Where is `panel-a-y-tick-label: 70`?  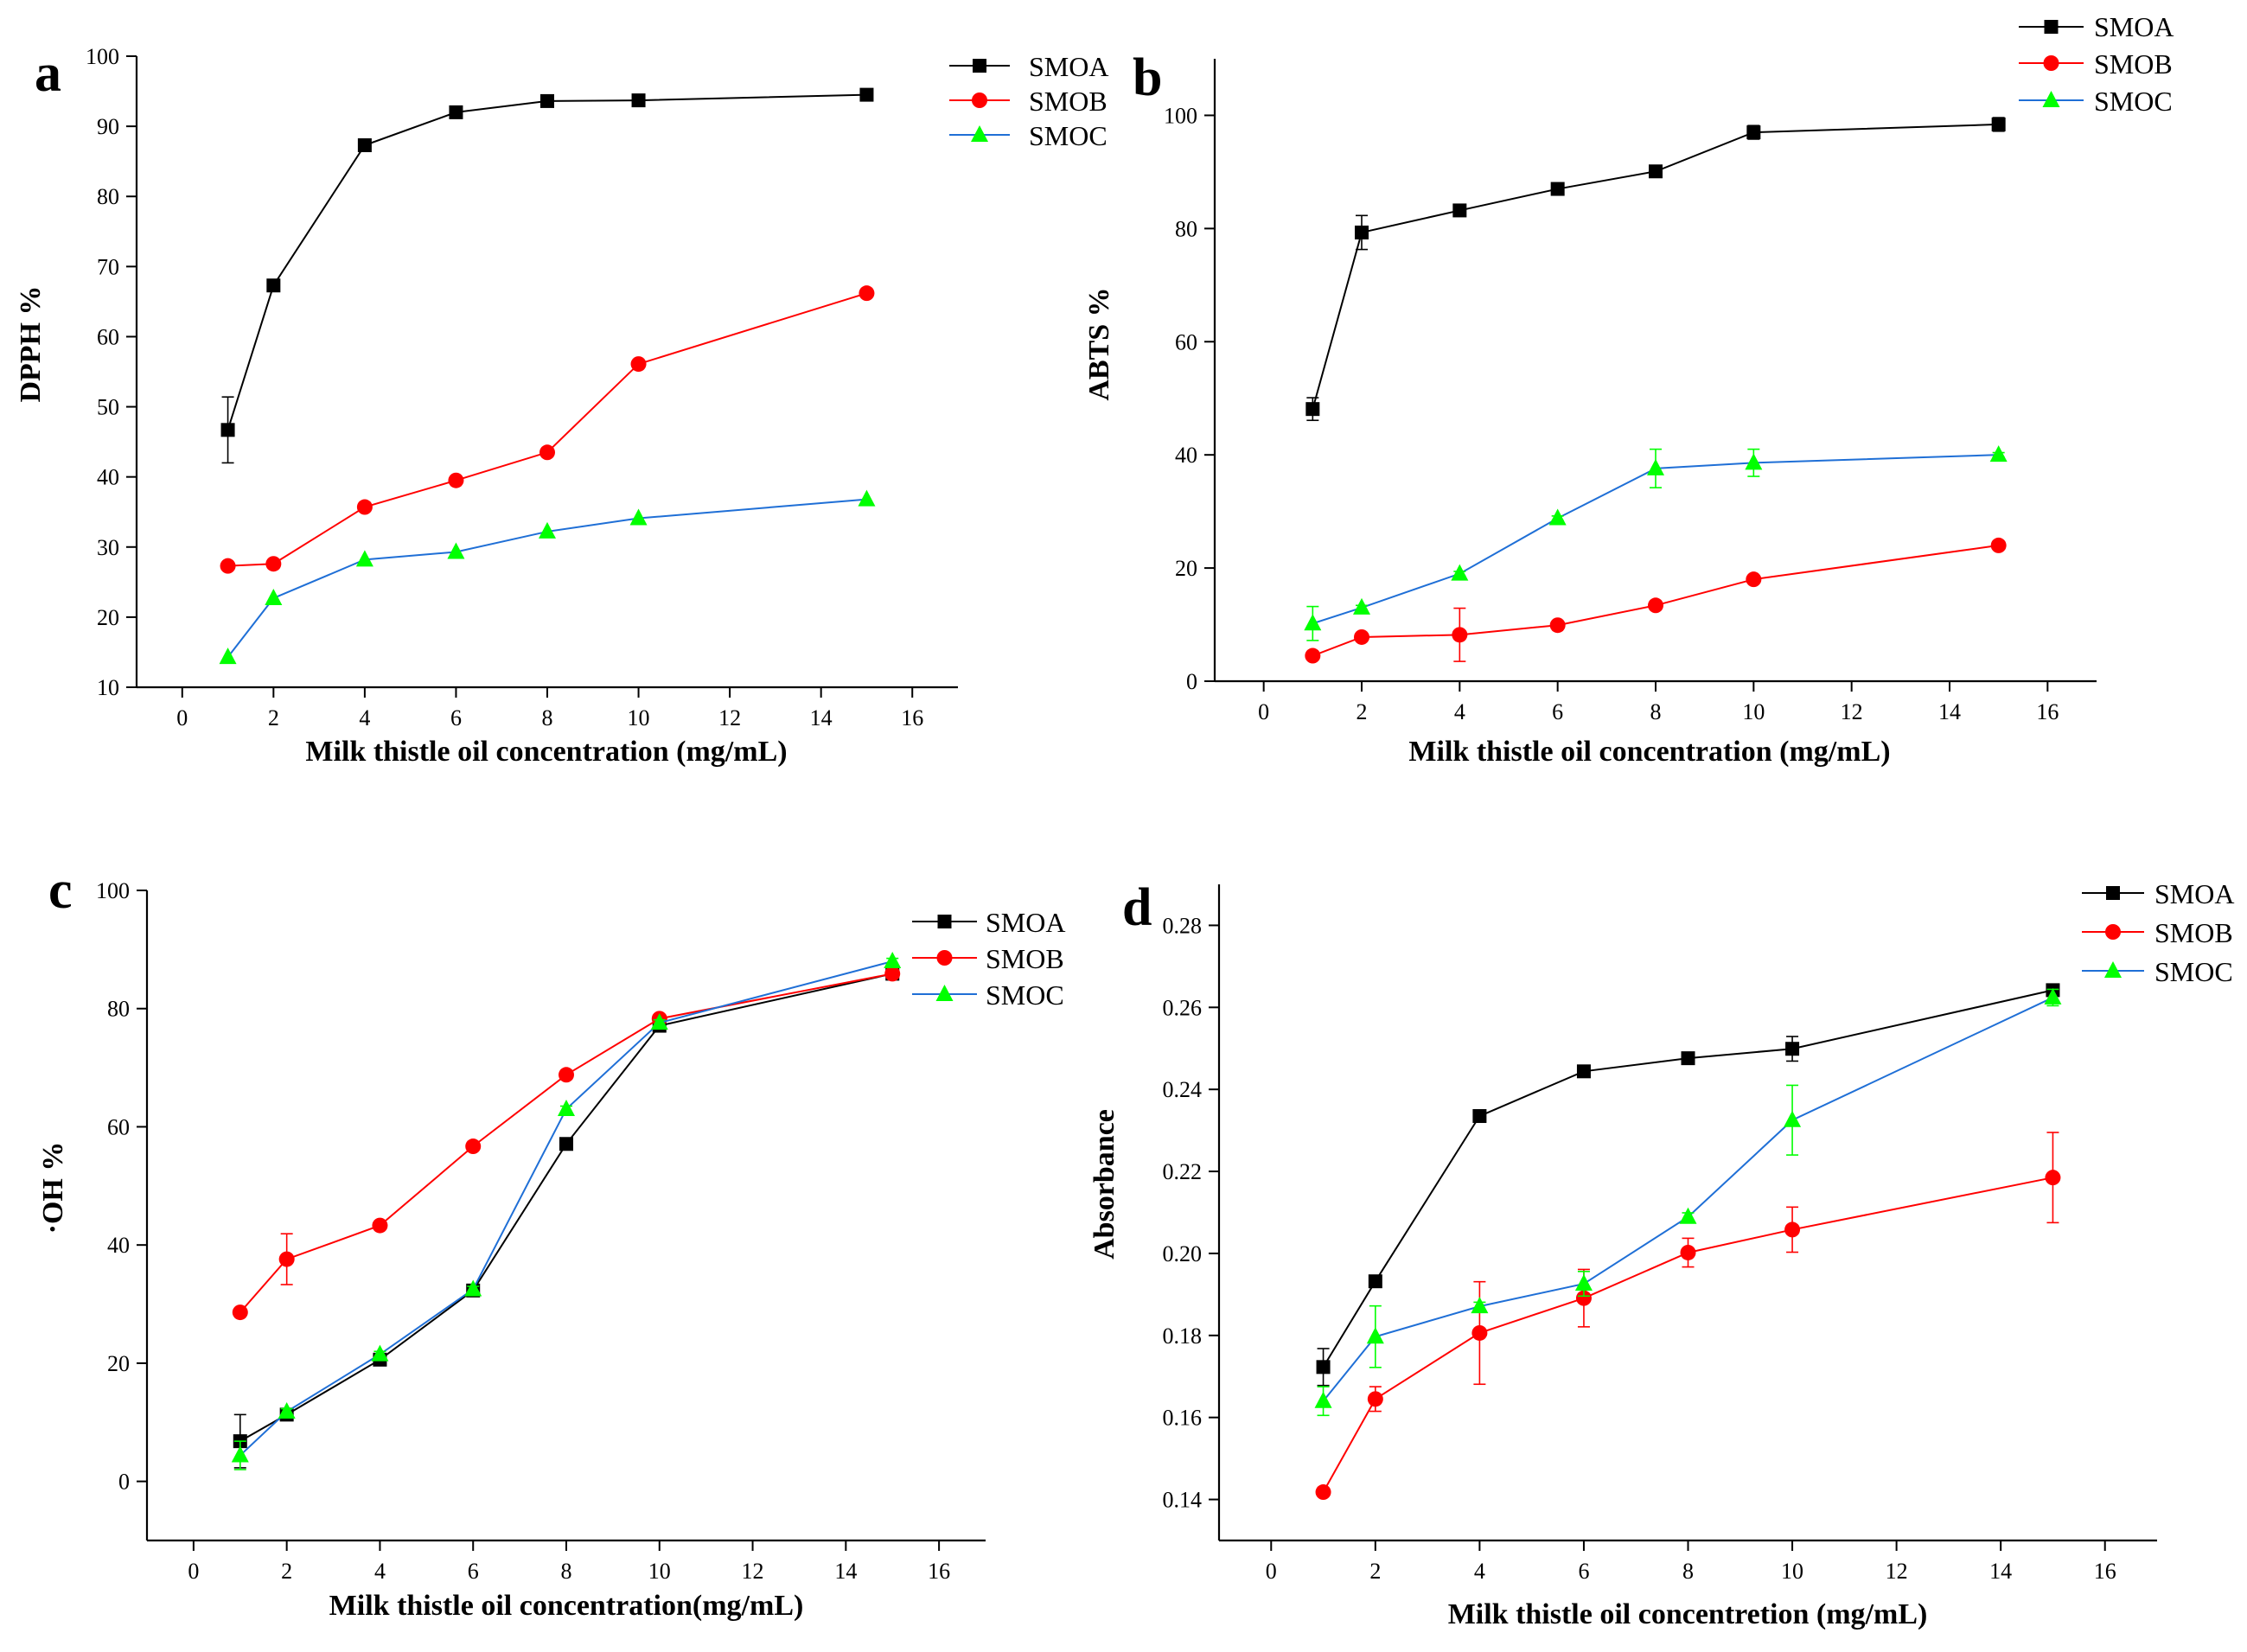
panel-a-y-tick-label: 70 is located at coordinates (108, 267).